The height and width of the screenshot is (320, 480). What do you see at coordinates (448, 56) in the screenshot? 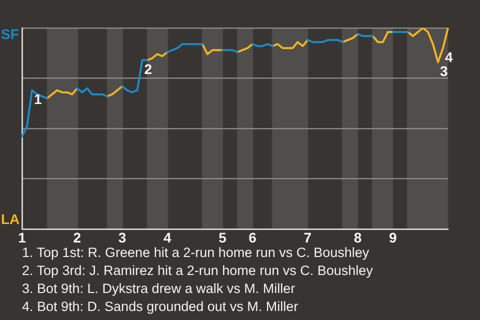
I see `annotation: 4` at bounding box center [448, 56].